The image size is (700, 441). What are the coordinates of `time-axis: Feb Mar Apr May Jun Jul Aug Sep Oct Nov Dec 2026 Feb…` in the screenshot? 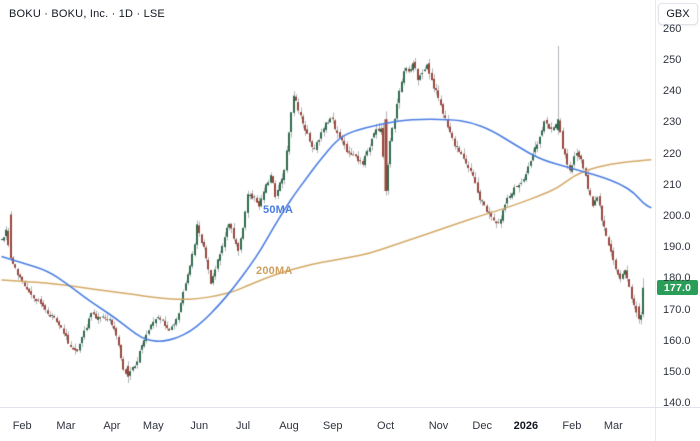 It's located at (328, 424).